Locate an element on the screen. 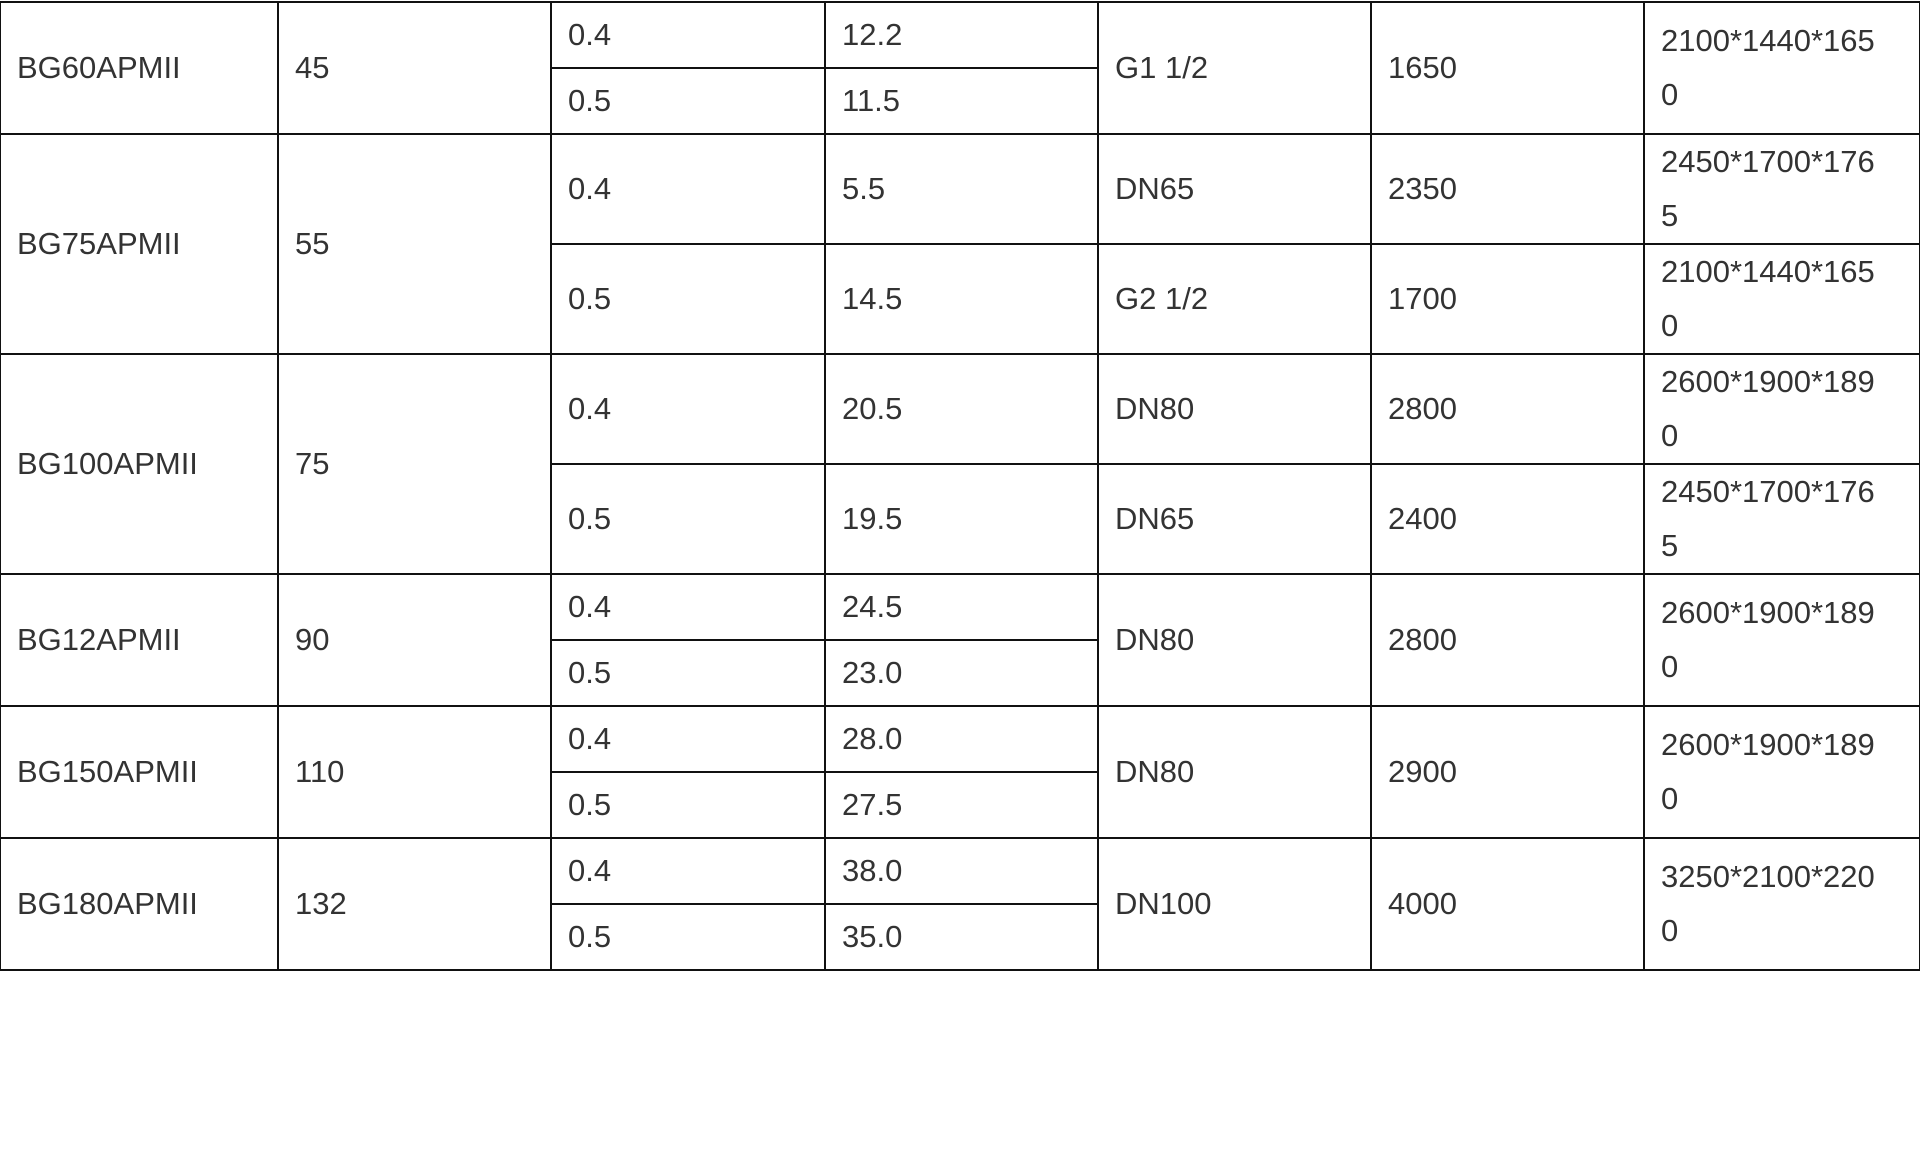  table-row: 0.5 35.0 is located at coordinates (960, 937).